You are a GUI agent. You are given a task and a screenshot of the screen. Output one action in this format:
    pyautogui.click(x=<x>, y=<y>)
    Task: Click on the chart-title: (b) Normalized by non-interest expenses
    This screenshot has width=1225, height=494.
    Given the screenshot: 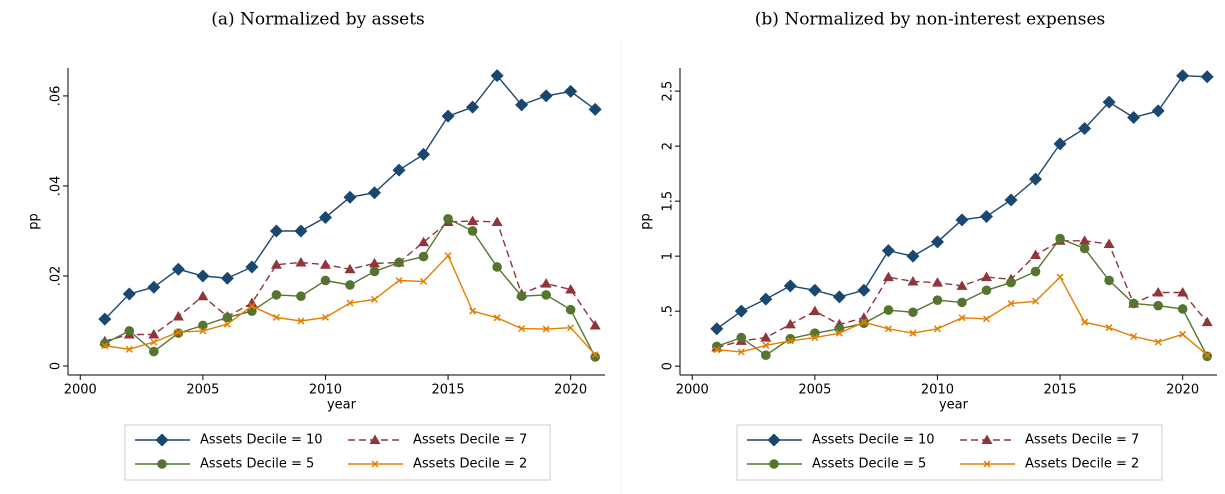 What is the action you would take?
    pyautogui.click(x=930, y=20)
    